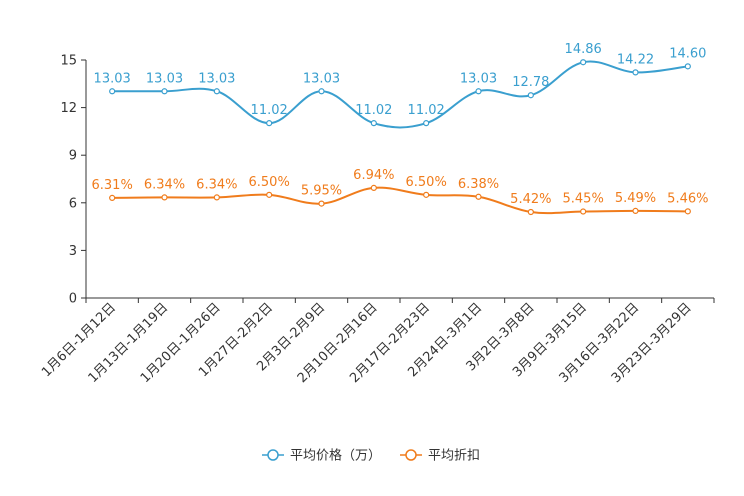  What do you see at coordinates (68, 61) in the screenshot?
I see `y-tick-label: 15` at bounding box center [68, 61].